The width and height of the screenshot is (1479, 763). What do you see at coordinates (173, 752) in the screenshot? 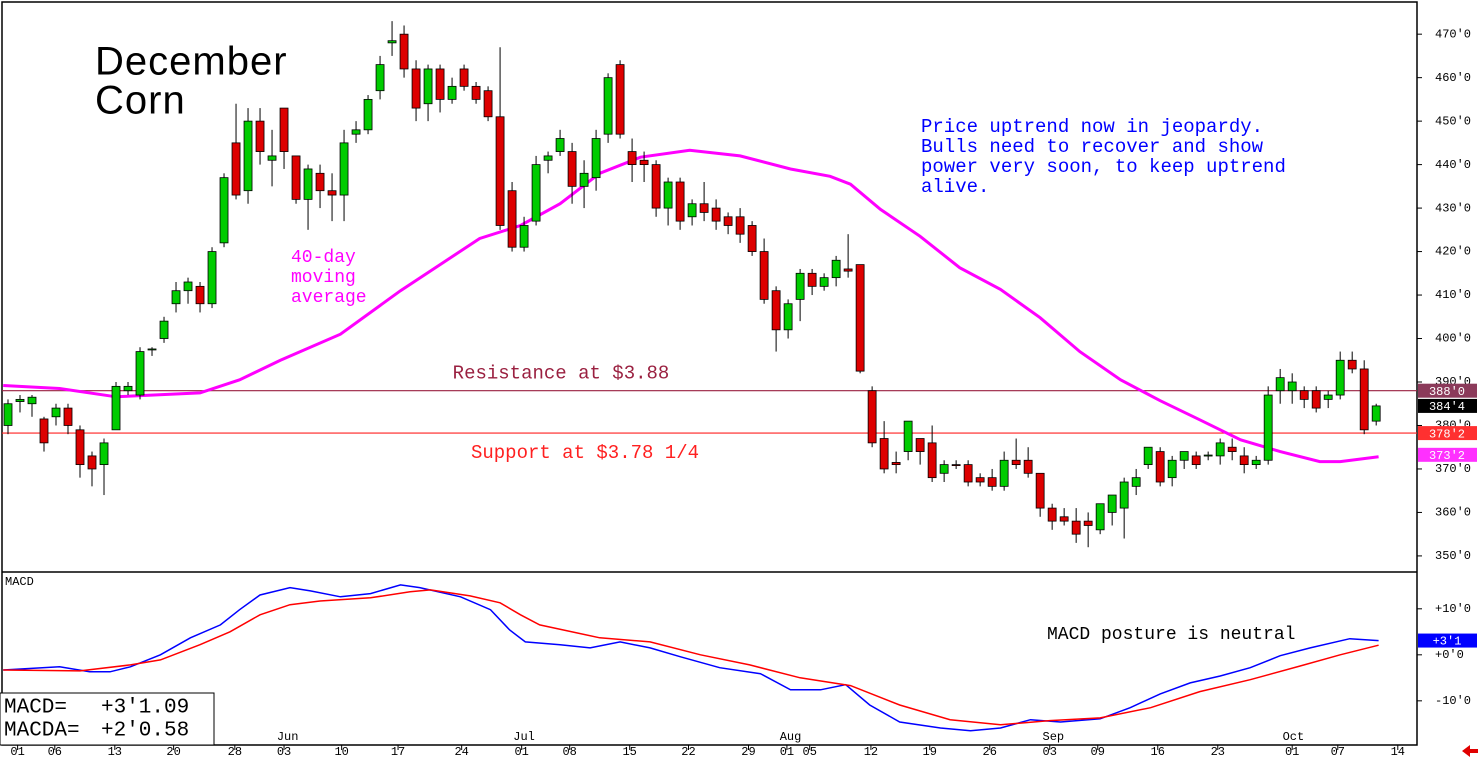
I see `x-tick-label: 20` at bounding box center [173, 752].